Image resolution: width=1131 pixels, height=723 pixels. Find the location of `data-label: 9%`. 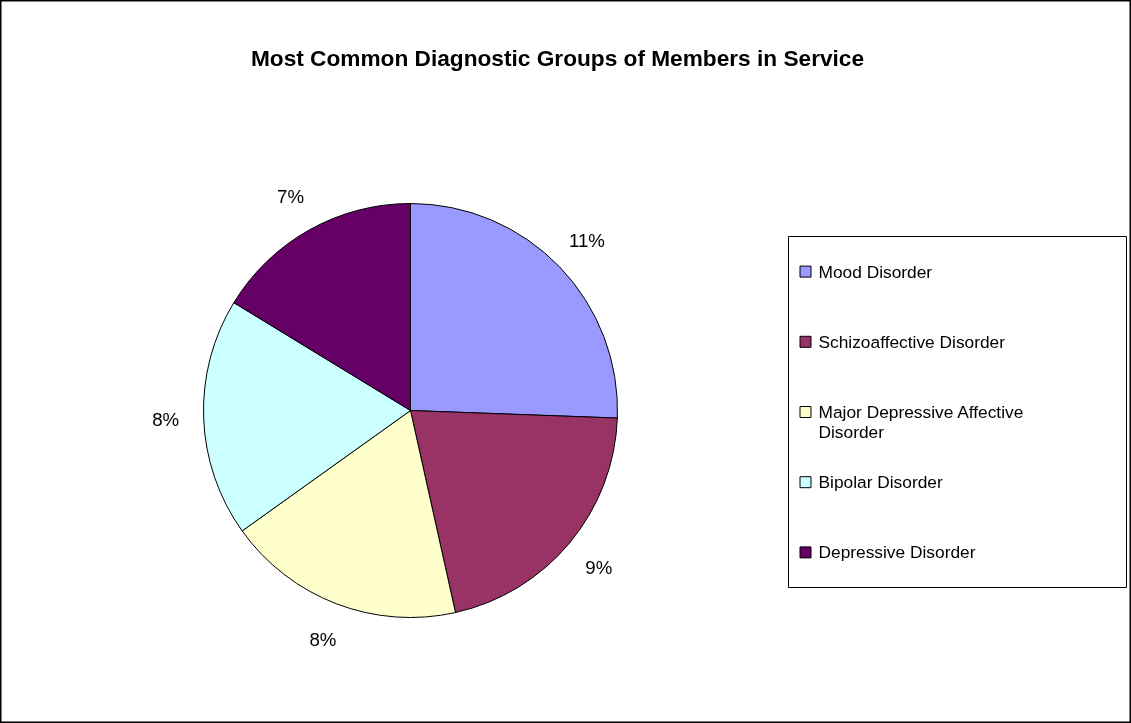

data-label: 9% is located at coordinates (599, 567).